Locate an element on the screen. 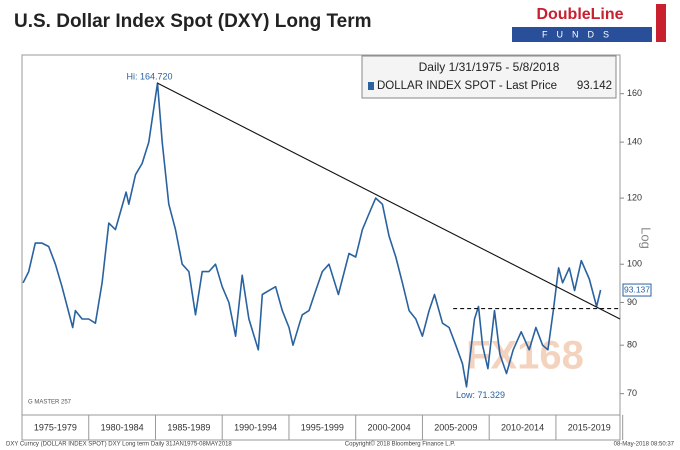 This screenshot has height=450, width=680. legend-label: DOLLAR INDEX SPOT - Last Price is located at coordinates (467, 86).